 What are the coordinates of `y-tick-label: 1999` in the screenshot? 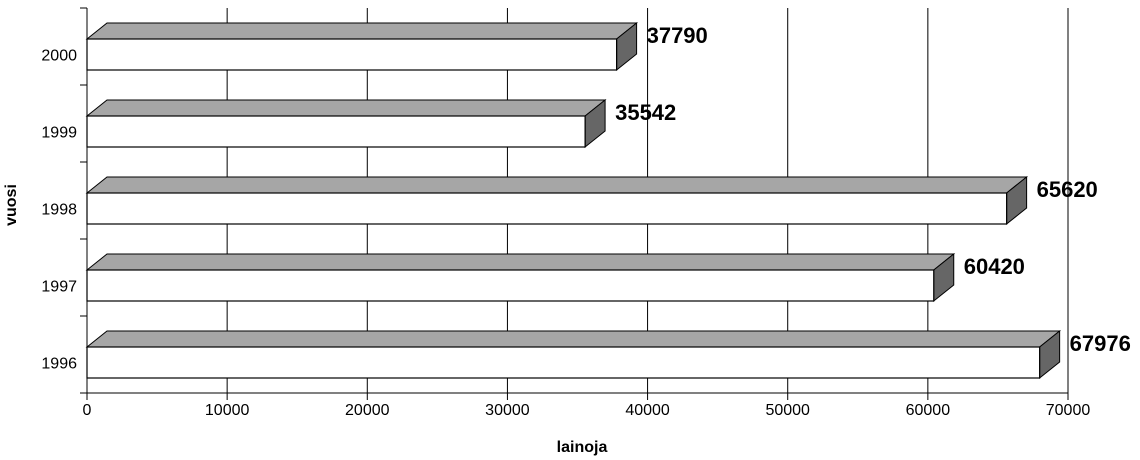 It's located at (59, 133).